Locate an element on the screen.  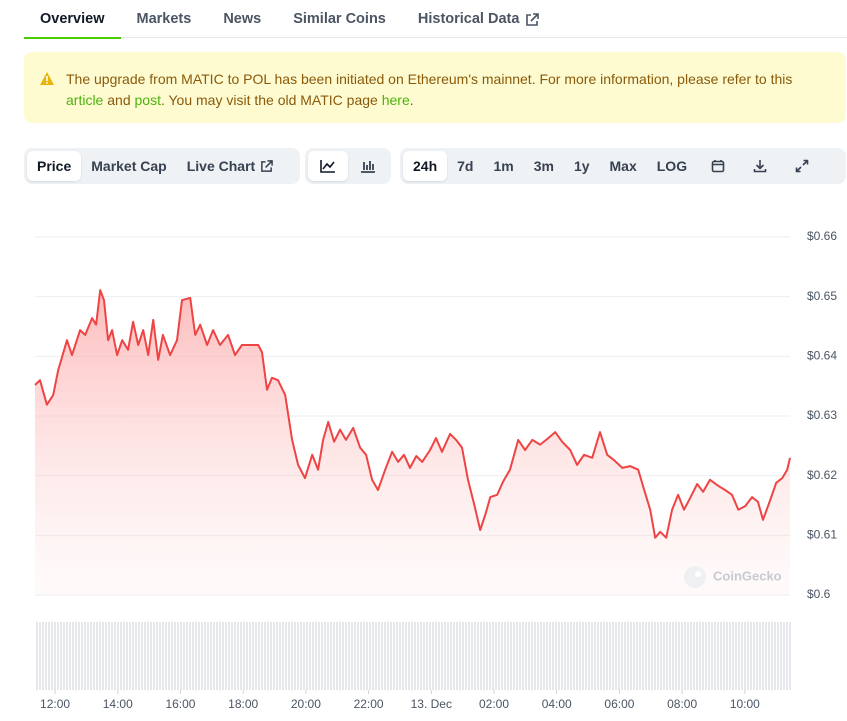
link: here is located at coordinates (395, 100).